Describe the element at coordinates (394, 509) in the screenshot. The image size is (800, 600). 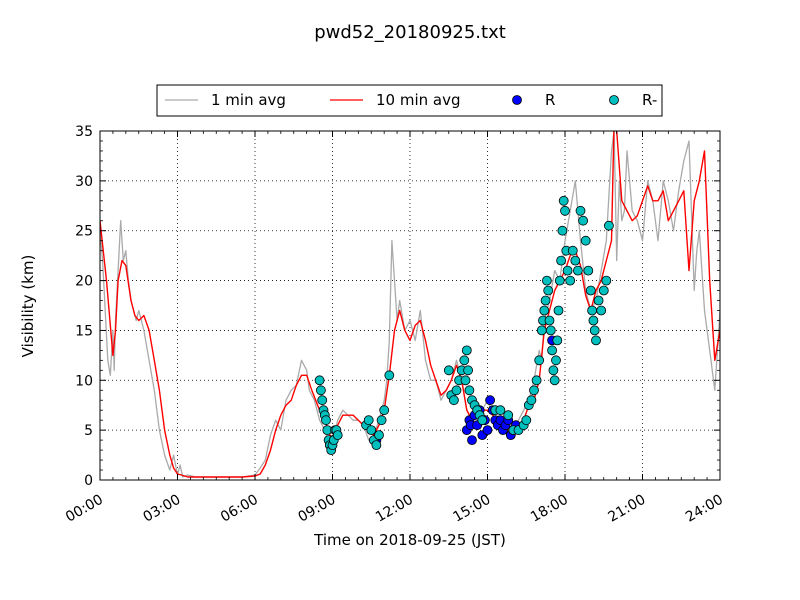
I see `x-tick-label: 12:00` at that location.